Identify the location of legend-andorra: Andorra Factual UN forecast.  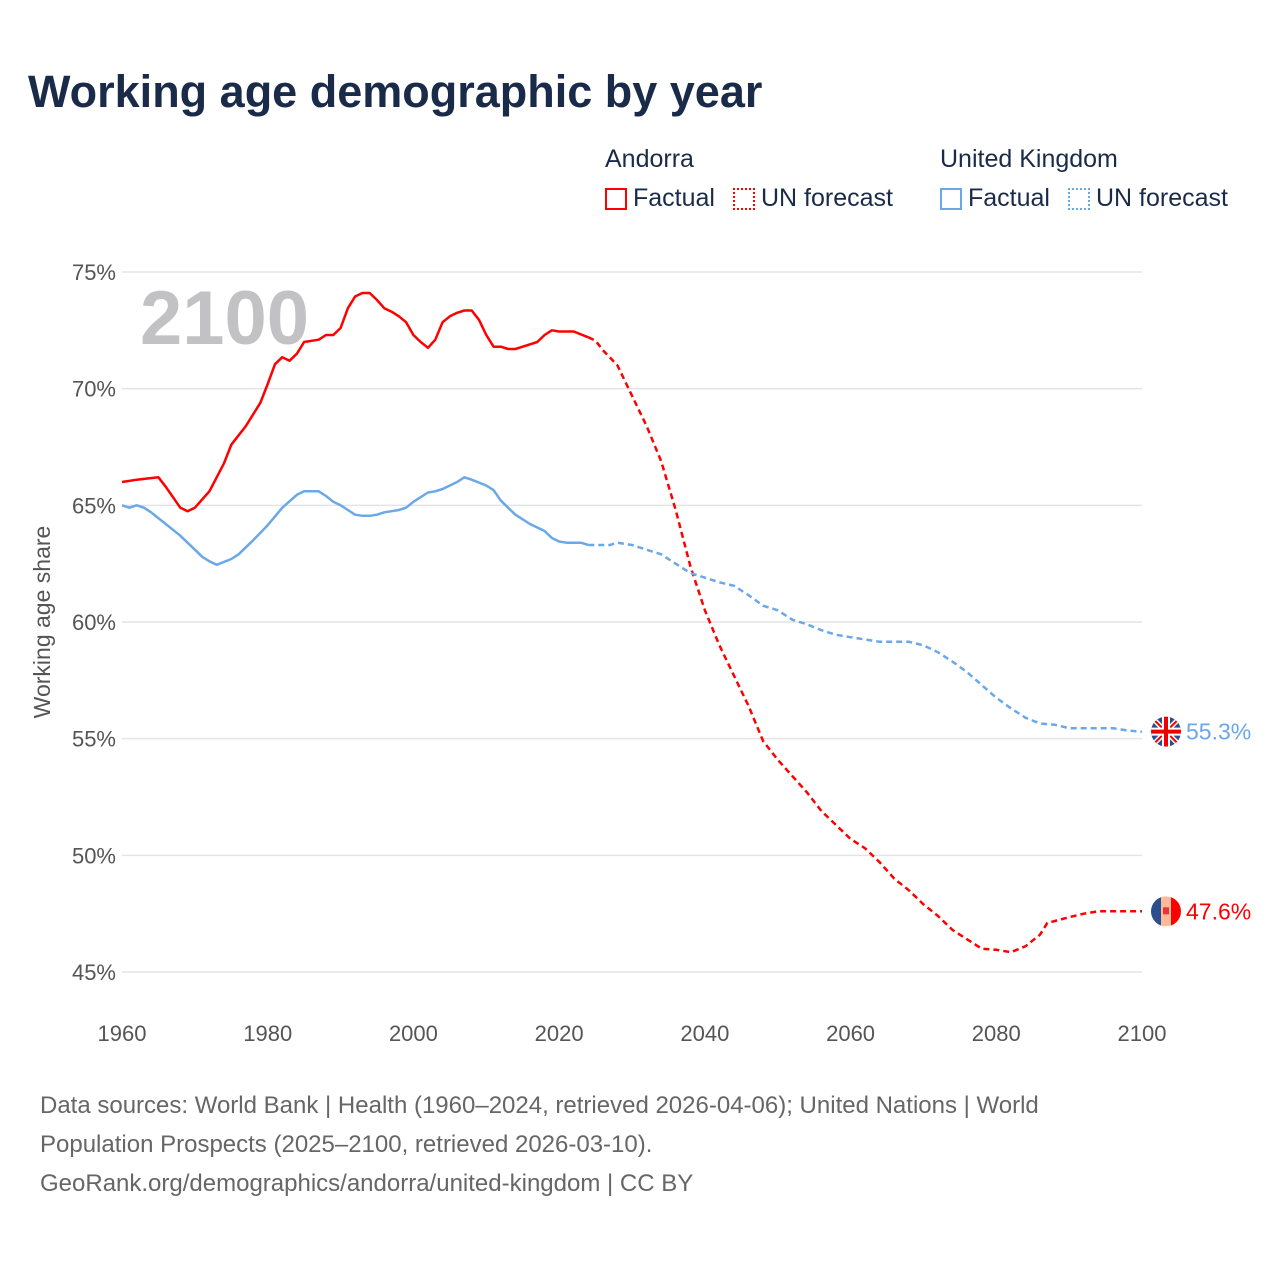
(749, 179).